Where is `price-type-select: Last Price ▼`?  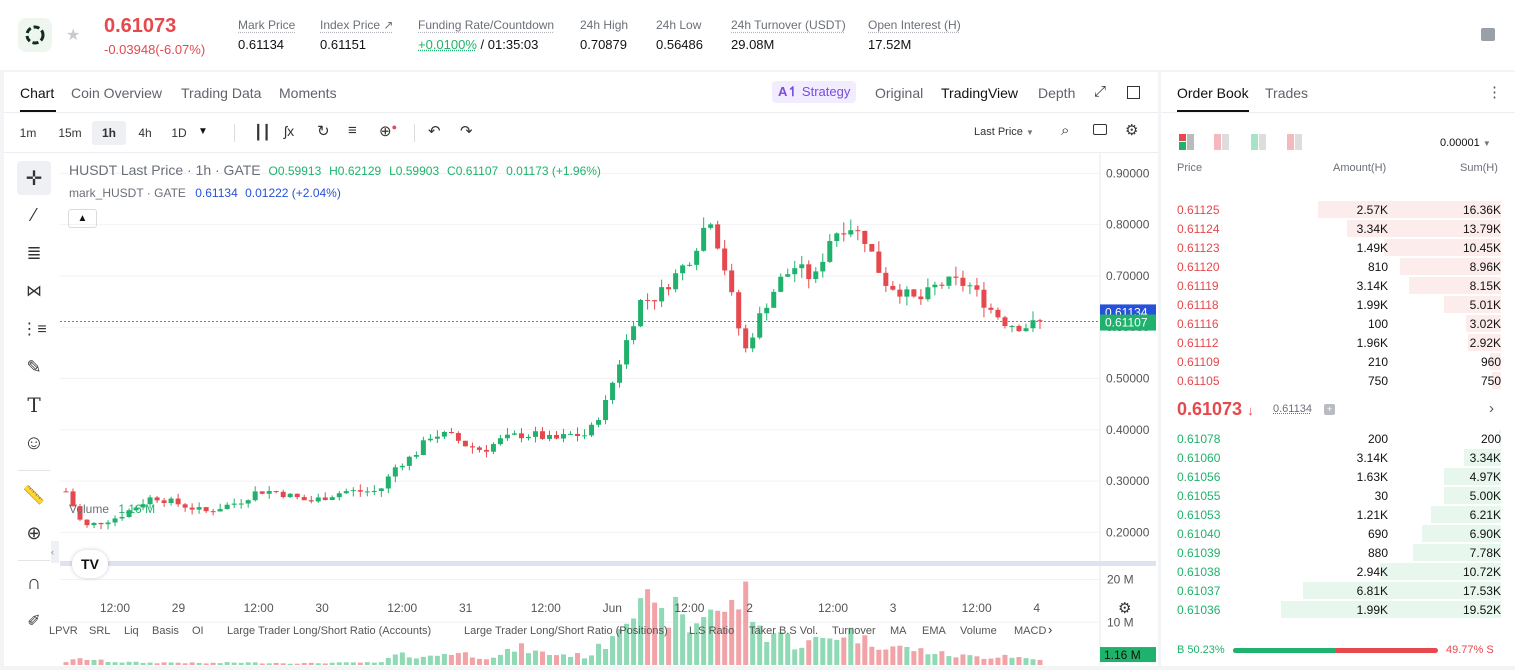
price-type-select: Last Price ▼ is located at coordinates (1004, 132).